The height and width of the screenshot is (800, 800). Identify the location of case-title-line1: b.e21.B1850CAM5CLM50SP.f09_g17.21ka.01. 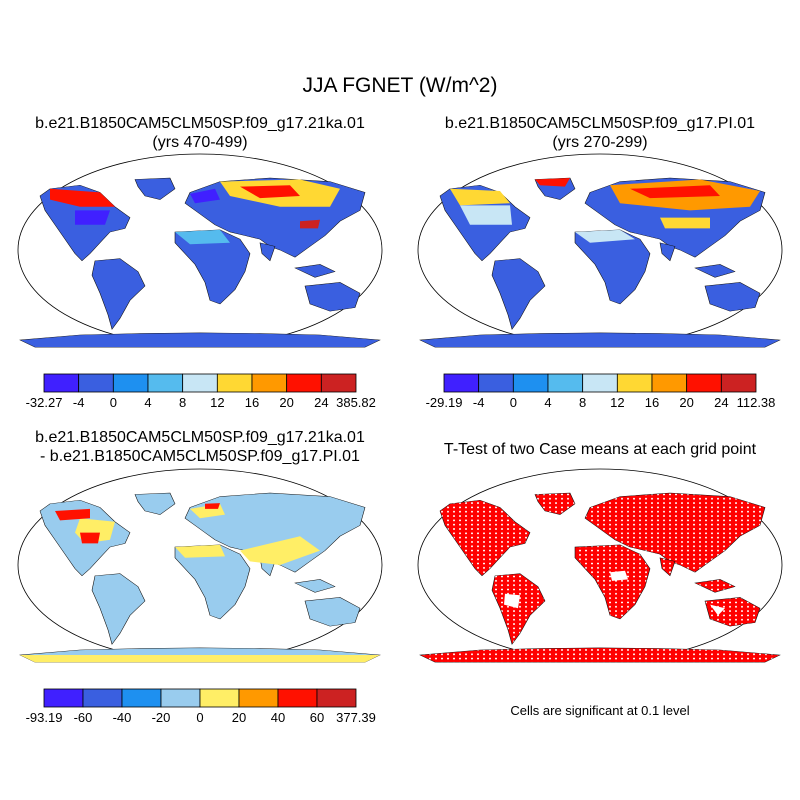
(200, 123).